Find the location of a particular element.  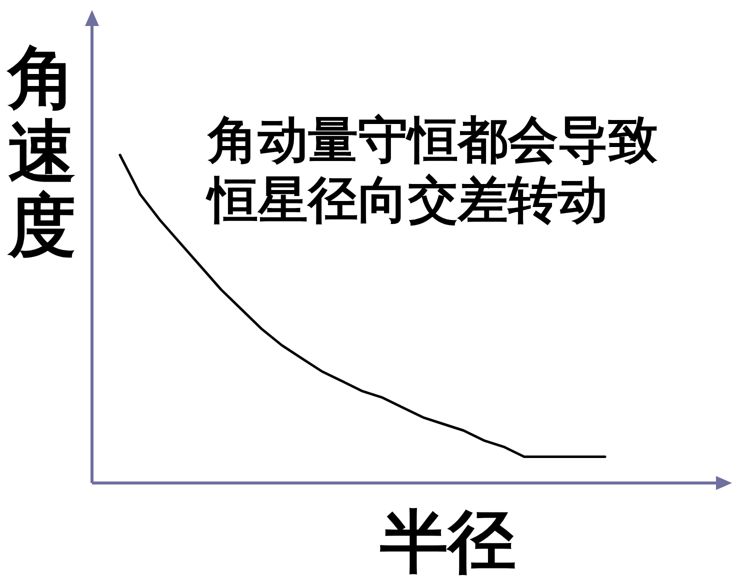

x-axis-title: 半径 is located at coordinates (448, 542).